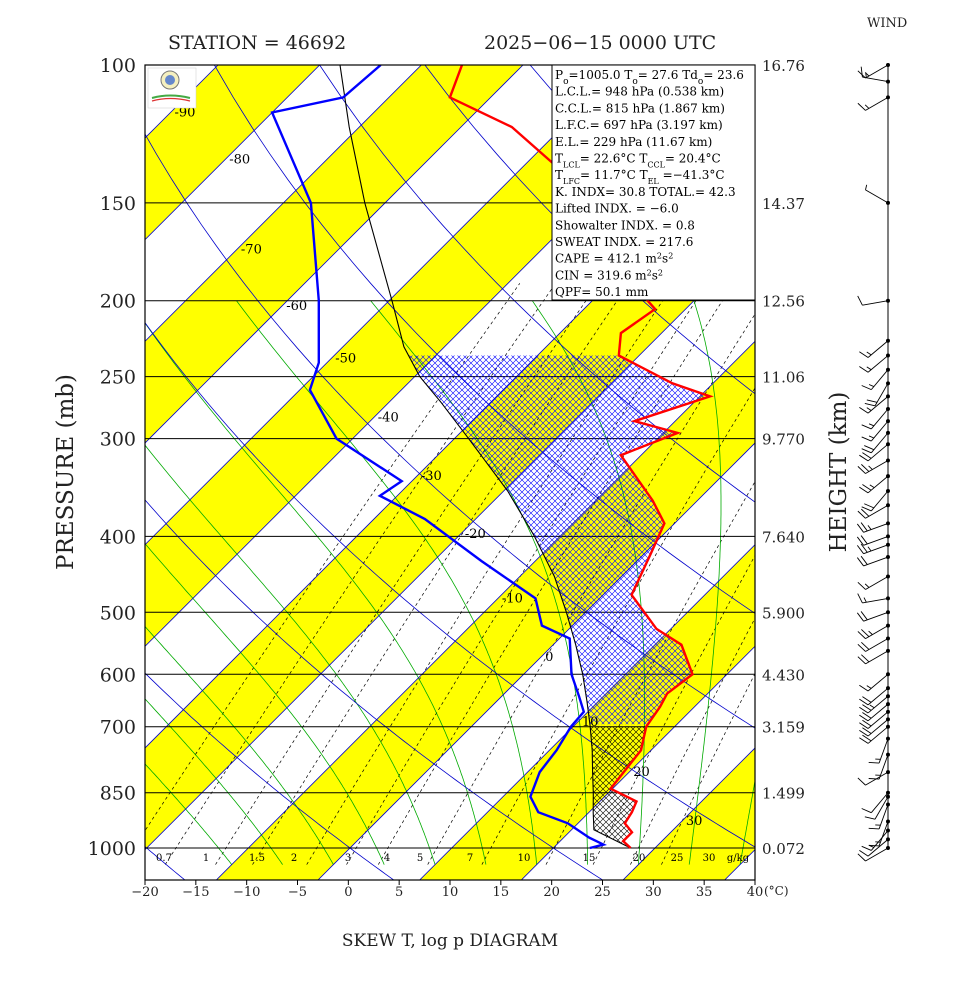  What do you see at coordinates (614, 258) in the screenshot?
I see `index-cape: CAPE = 412.1 m2s2` at bounding box center [614, 258].